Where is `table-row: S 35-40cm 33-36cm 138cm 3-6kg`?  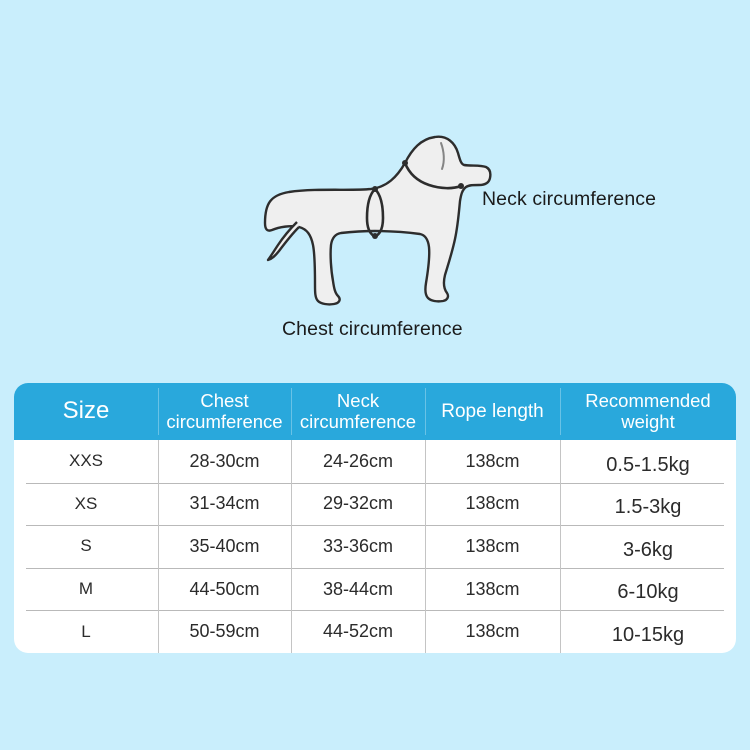
table-row: S 35-40cm 33-36cm 138cm 3-6kg is located at coordinates (375, 546).